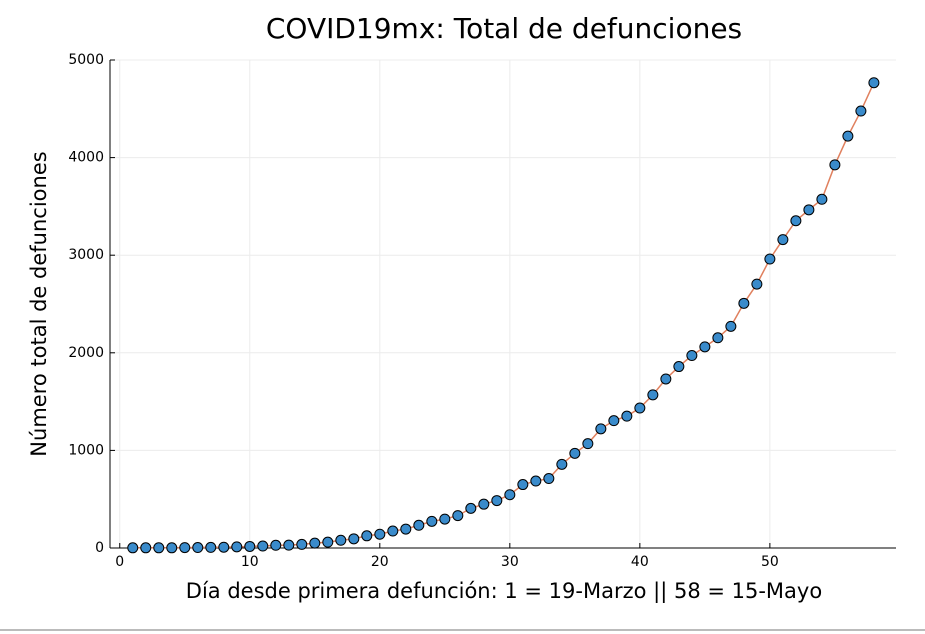  I want to click on x-tick-label: 0, so click(119, 562).